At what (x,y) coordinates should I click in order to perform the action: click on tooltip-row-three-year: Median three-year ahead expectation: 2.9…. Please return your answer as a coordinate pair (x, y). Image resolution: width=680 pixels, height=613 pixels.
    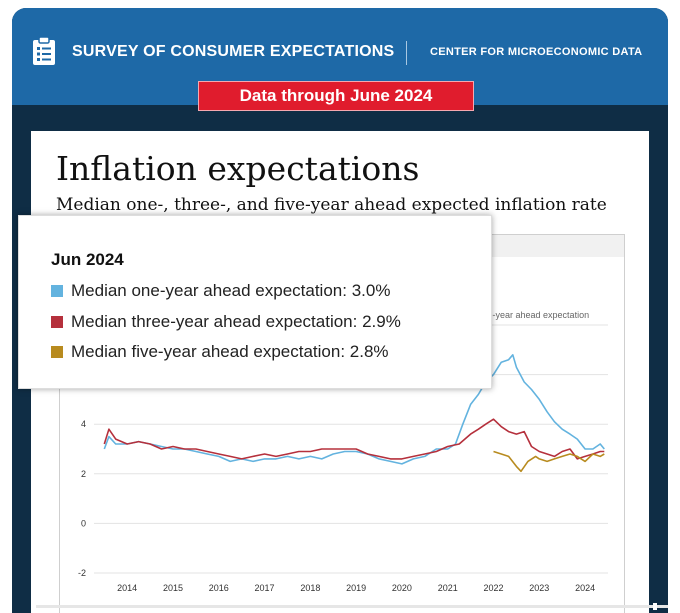
    Looking at the image, I should click on (226, 322).